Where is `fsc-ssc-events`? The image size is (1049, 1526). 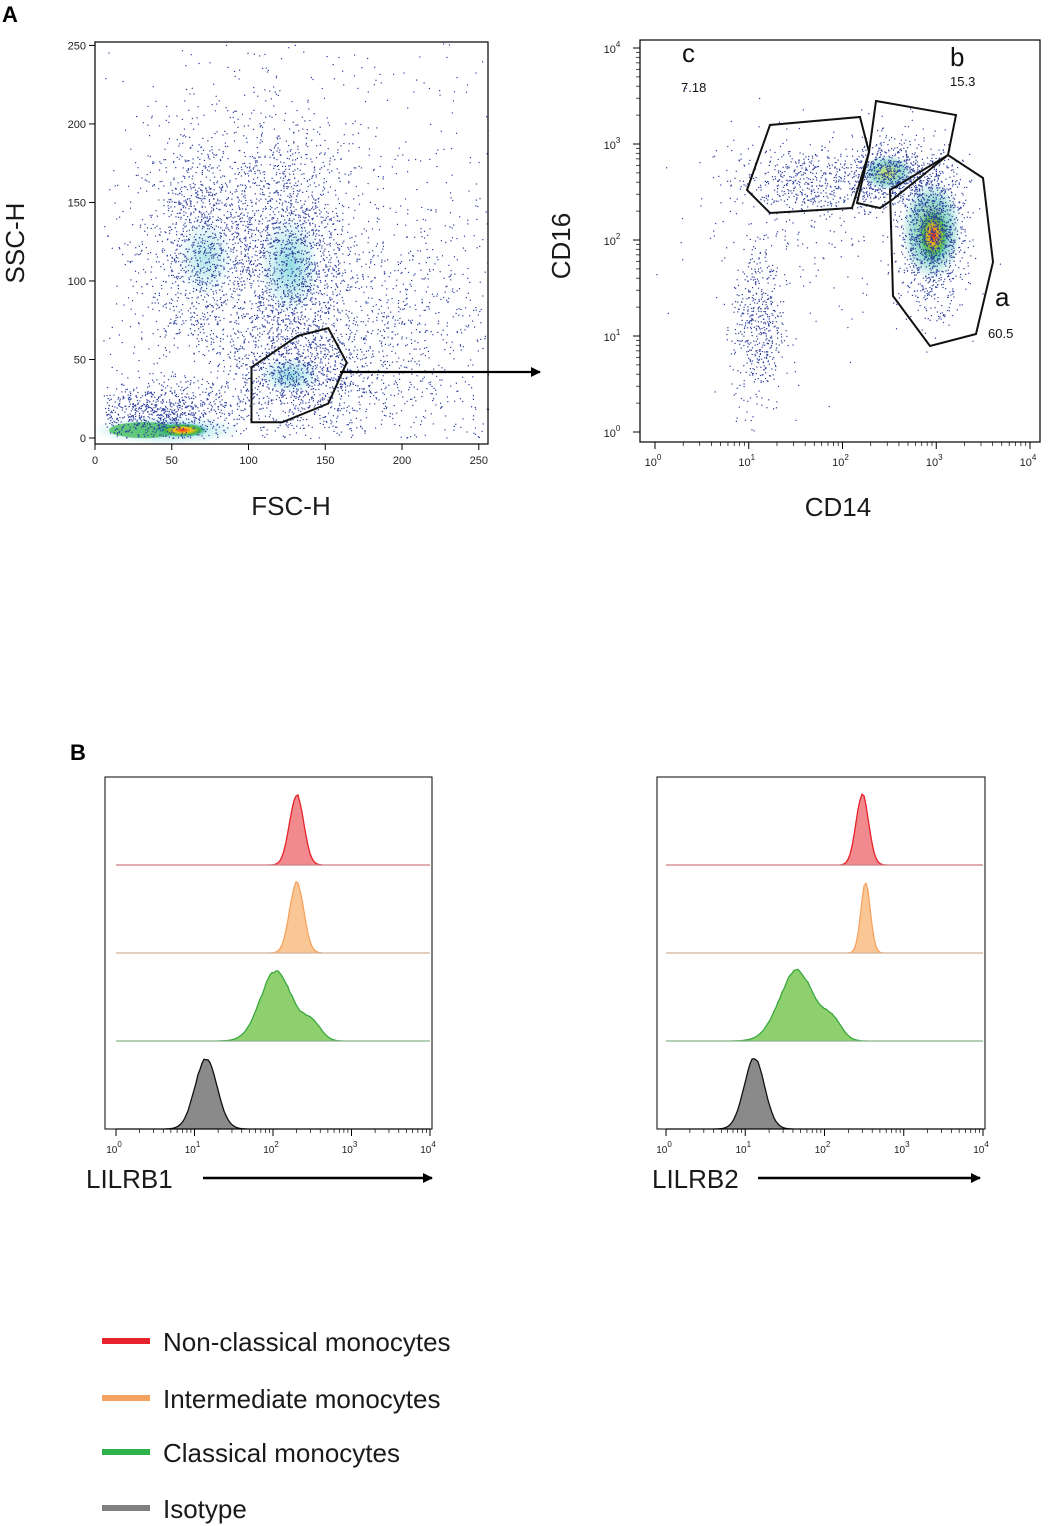 fsc-ssc-events is located at coordinates (296, 241).